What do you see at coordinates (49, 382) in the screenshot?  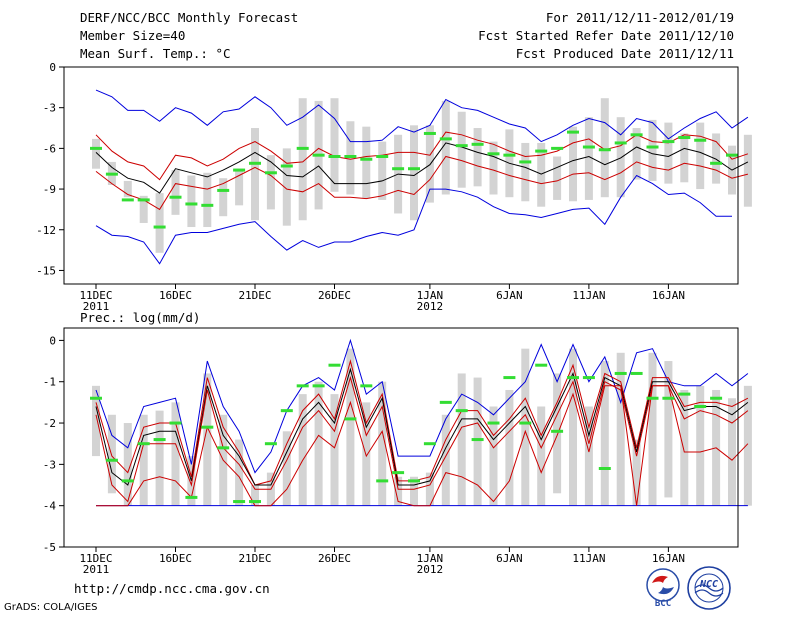 I see `y-tick-label: -1` at bounding box center [49, 382].